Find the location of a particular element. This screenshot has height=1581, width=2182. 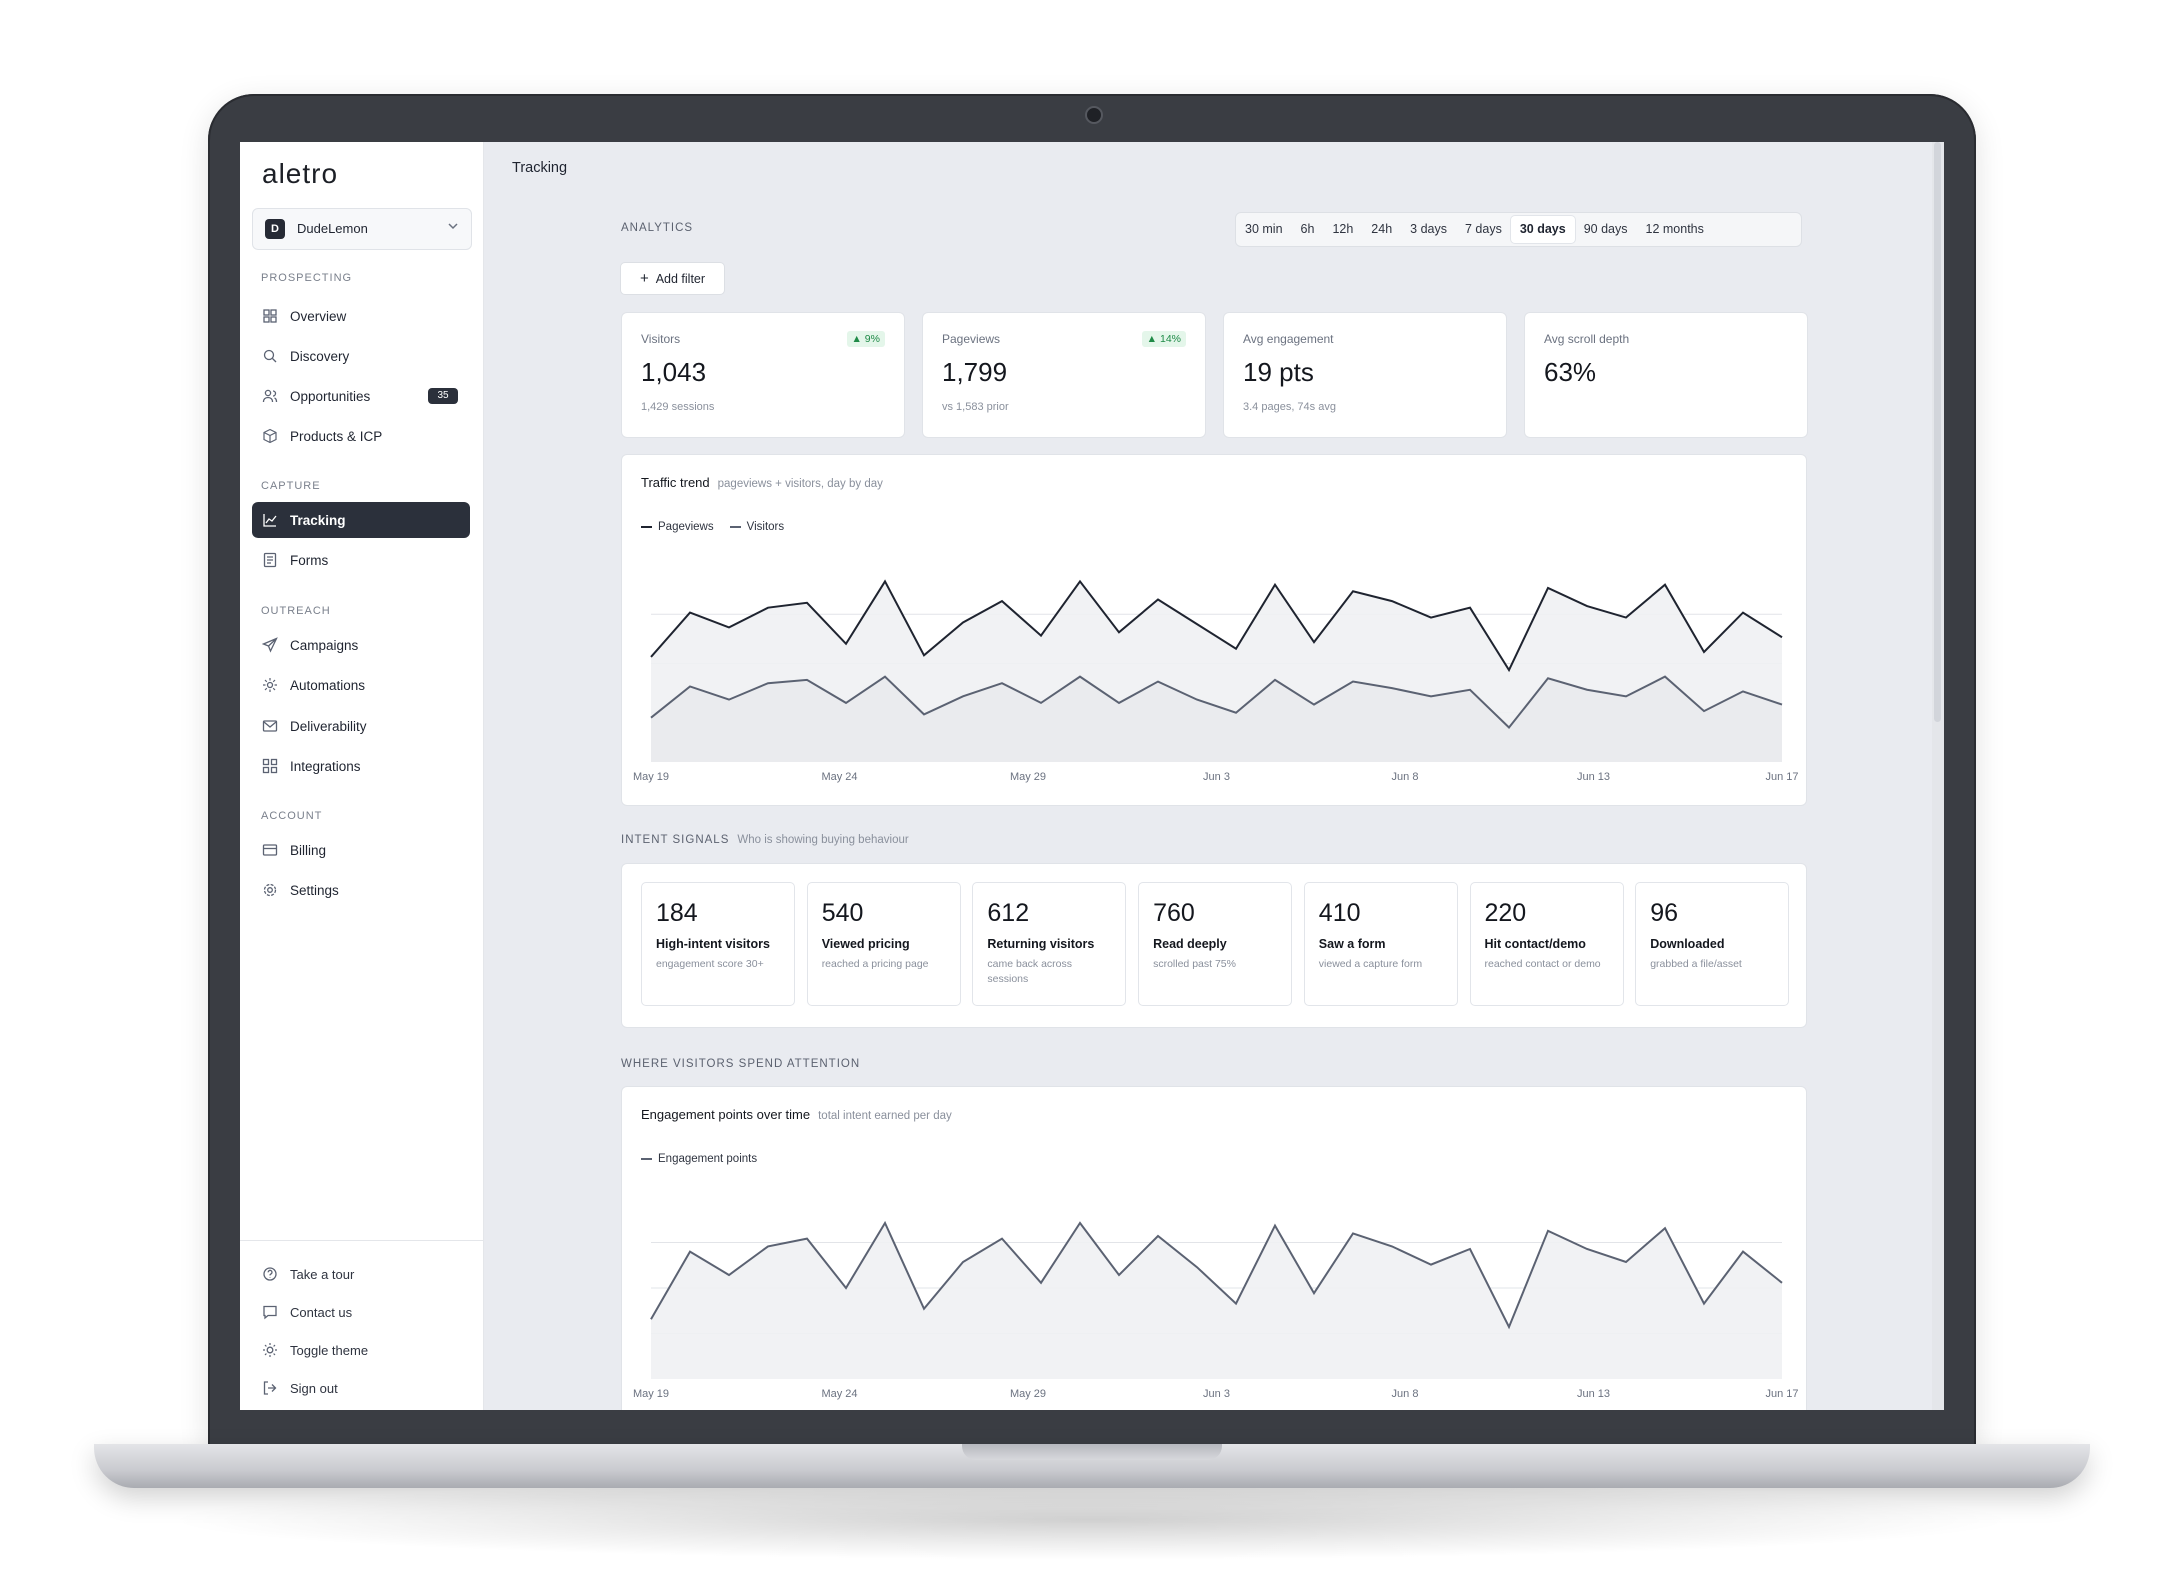

kpi-card-avg-engagement: Avg engagement 19 pts 3.4 pages, 74s avg is located at coordinates (1365, 375).